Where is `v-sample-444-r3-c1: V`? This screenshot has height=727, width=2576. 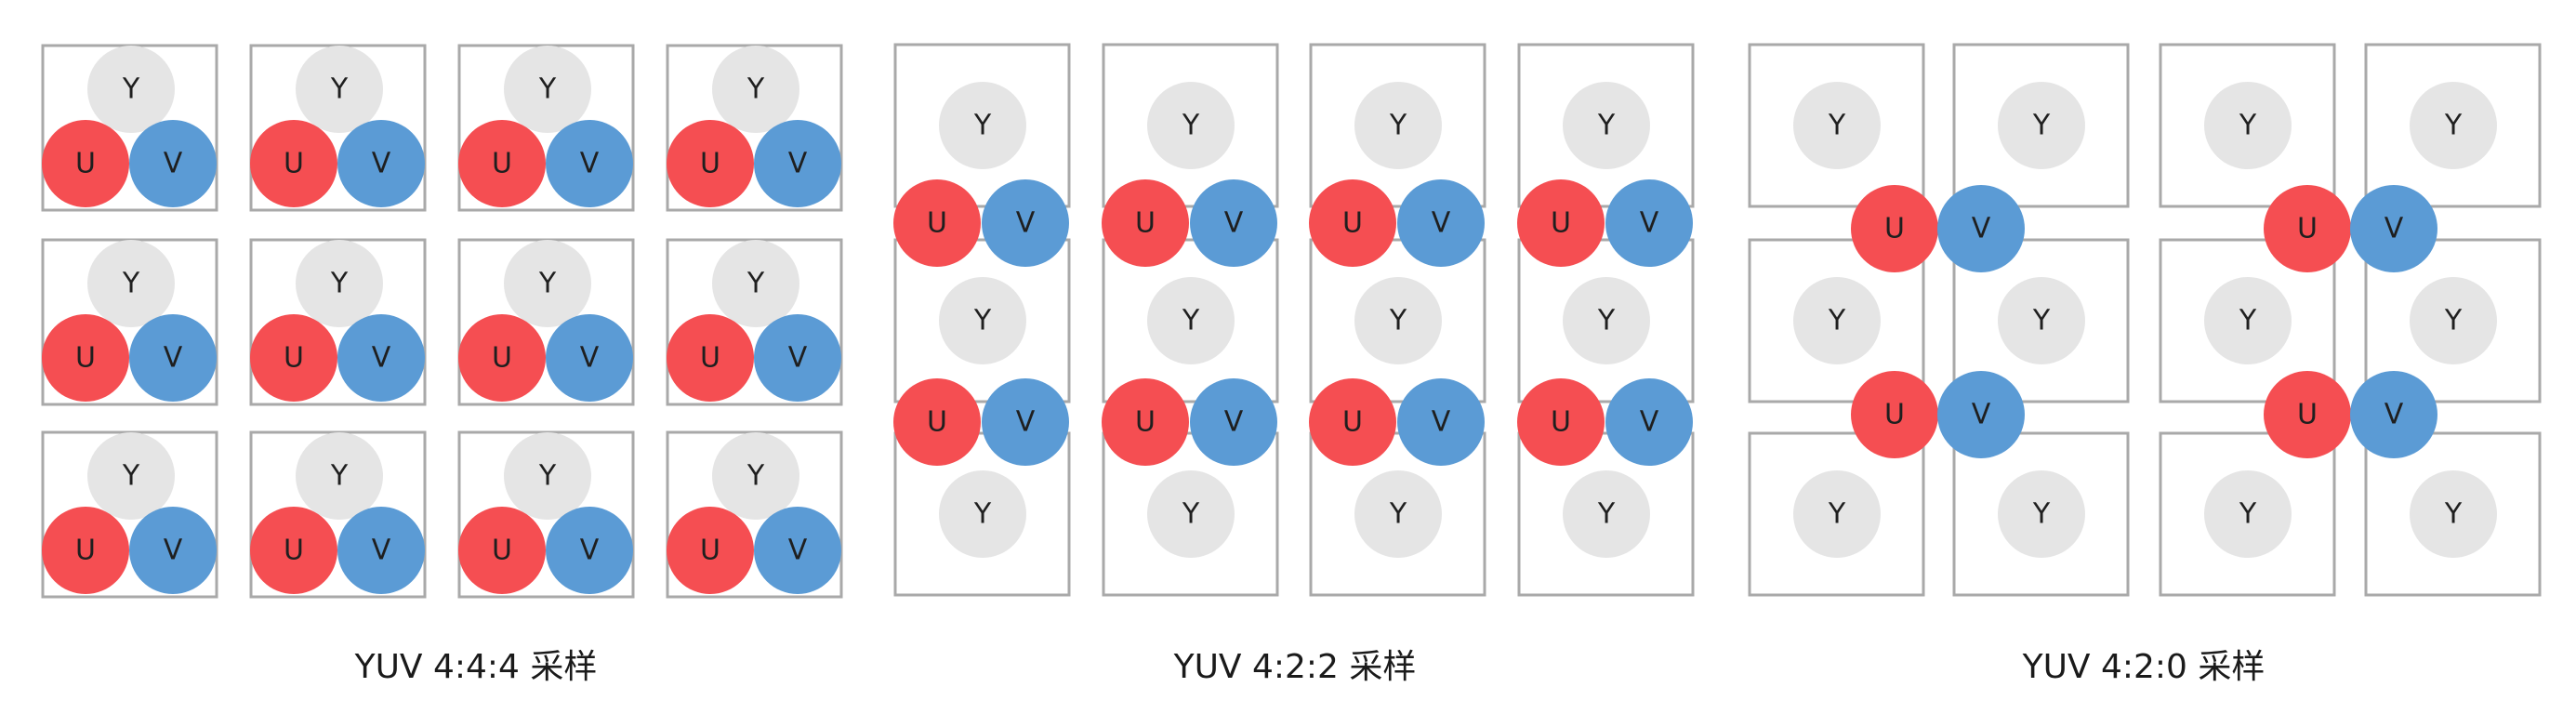
v-sample-444-r3-c1: V is located at coordinates (173, 550).